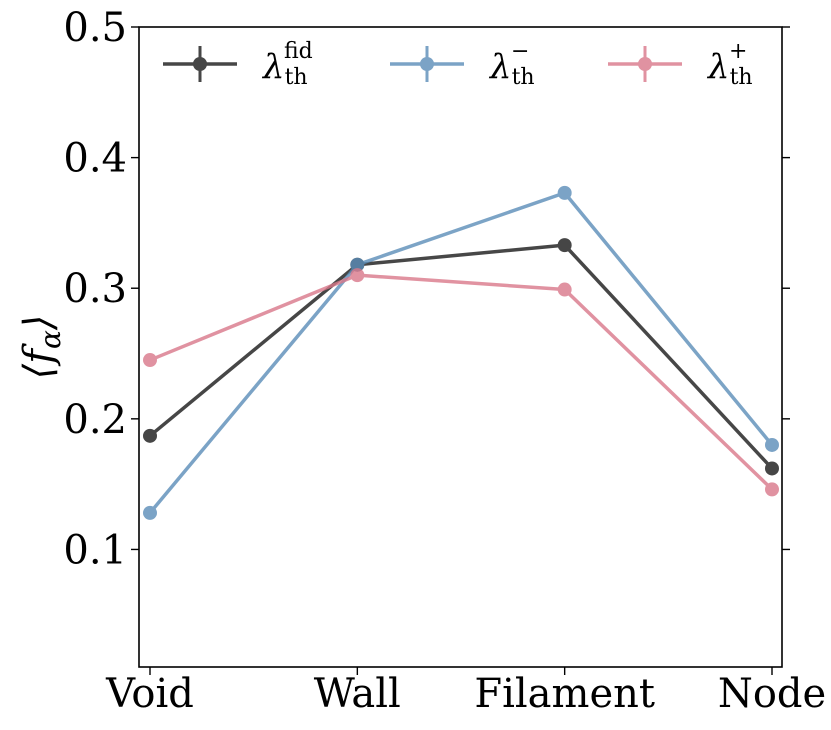 The width and height of the screenshot is (831, 730). What do you see at coordinates (287, 64) in the screenshot?
I see `legend-label: λthfid` at bounding box center [287, 64].